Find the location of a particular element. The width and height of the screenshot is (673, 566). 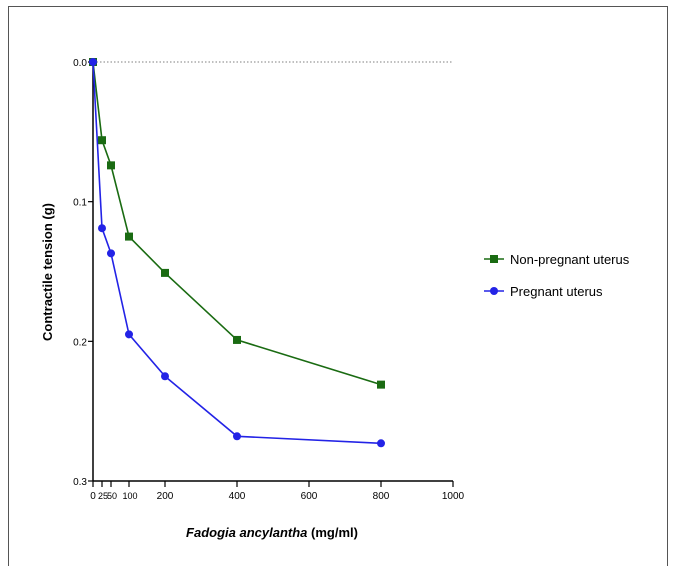

y-tick-label: 0.3 is located at coordinates (80, 482).